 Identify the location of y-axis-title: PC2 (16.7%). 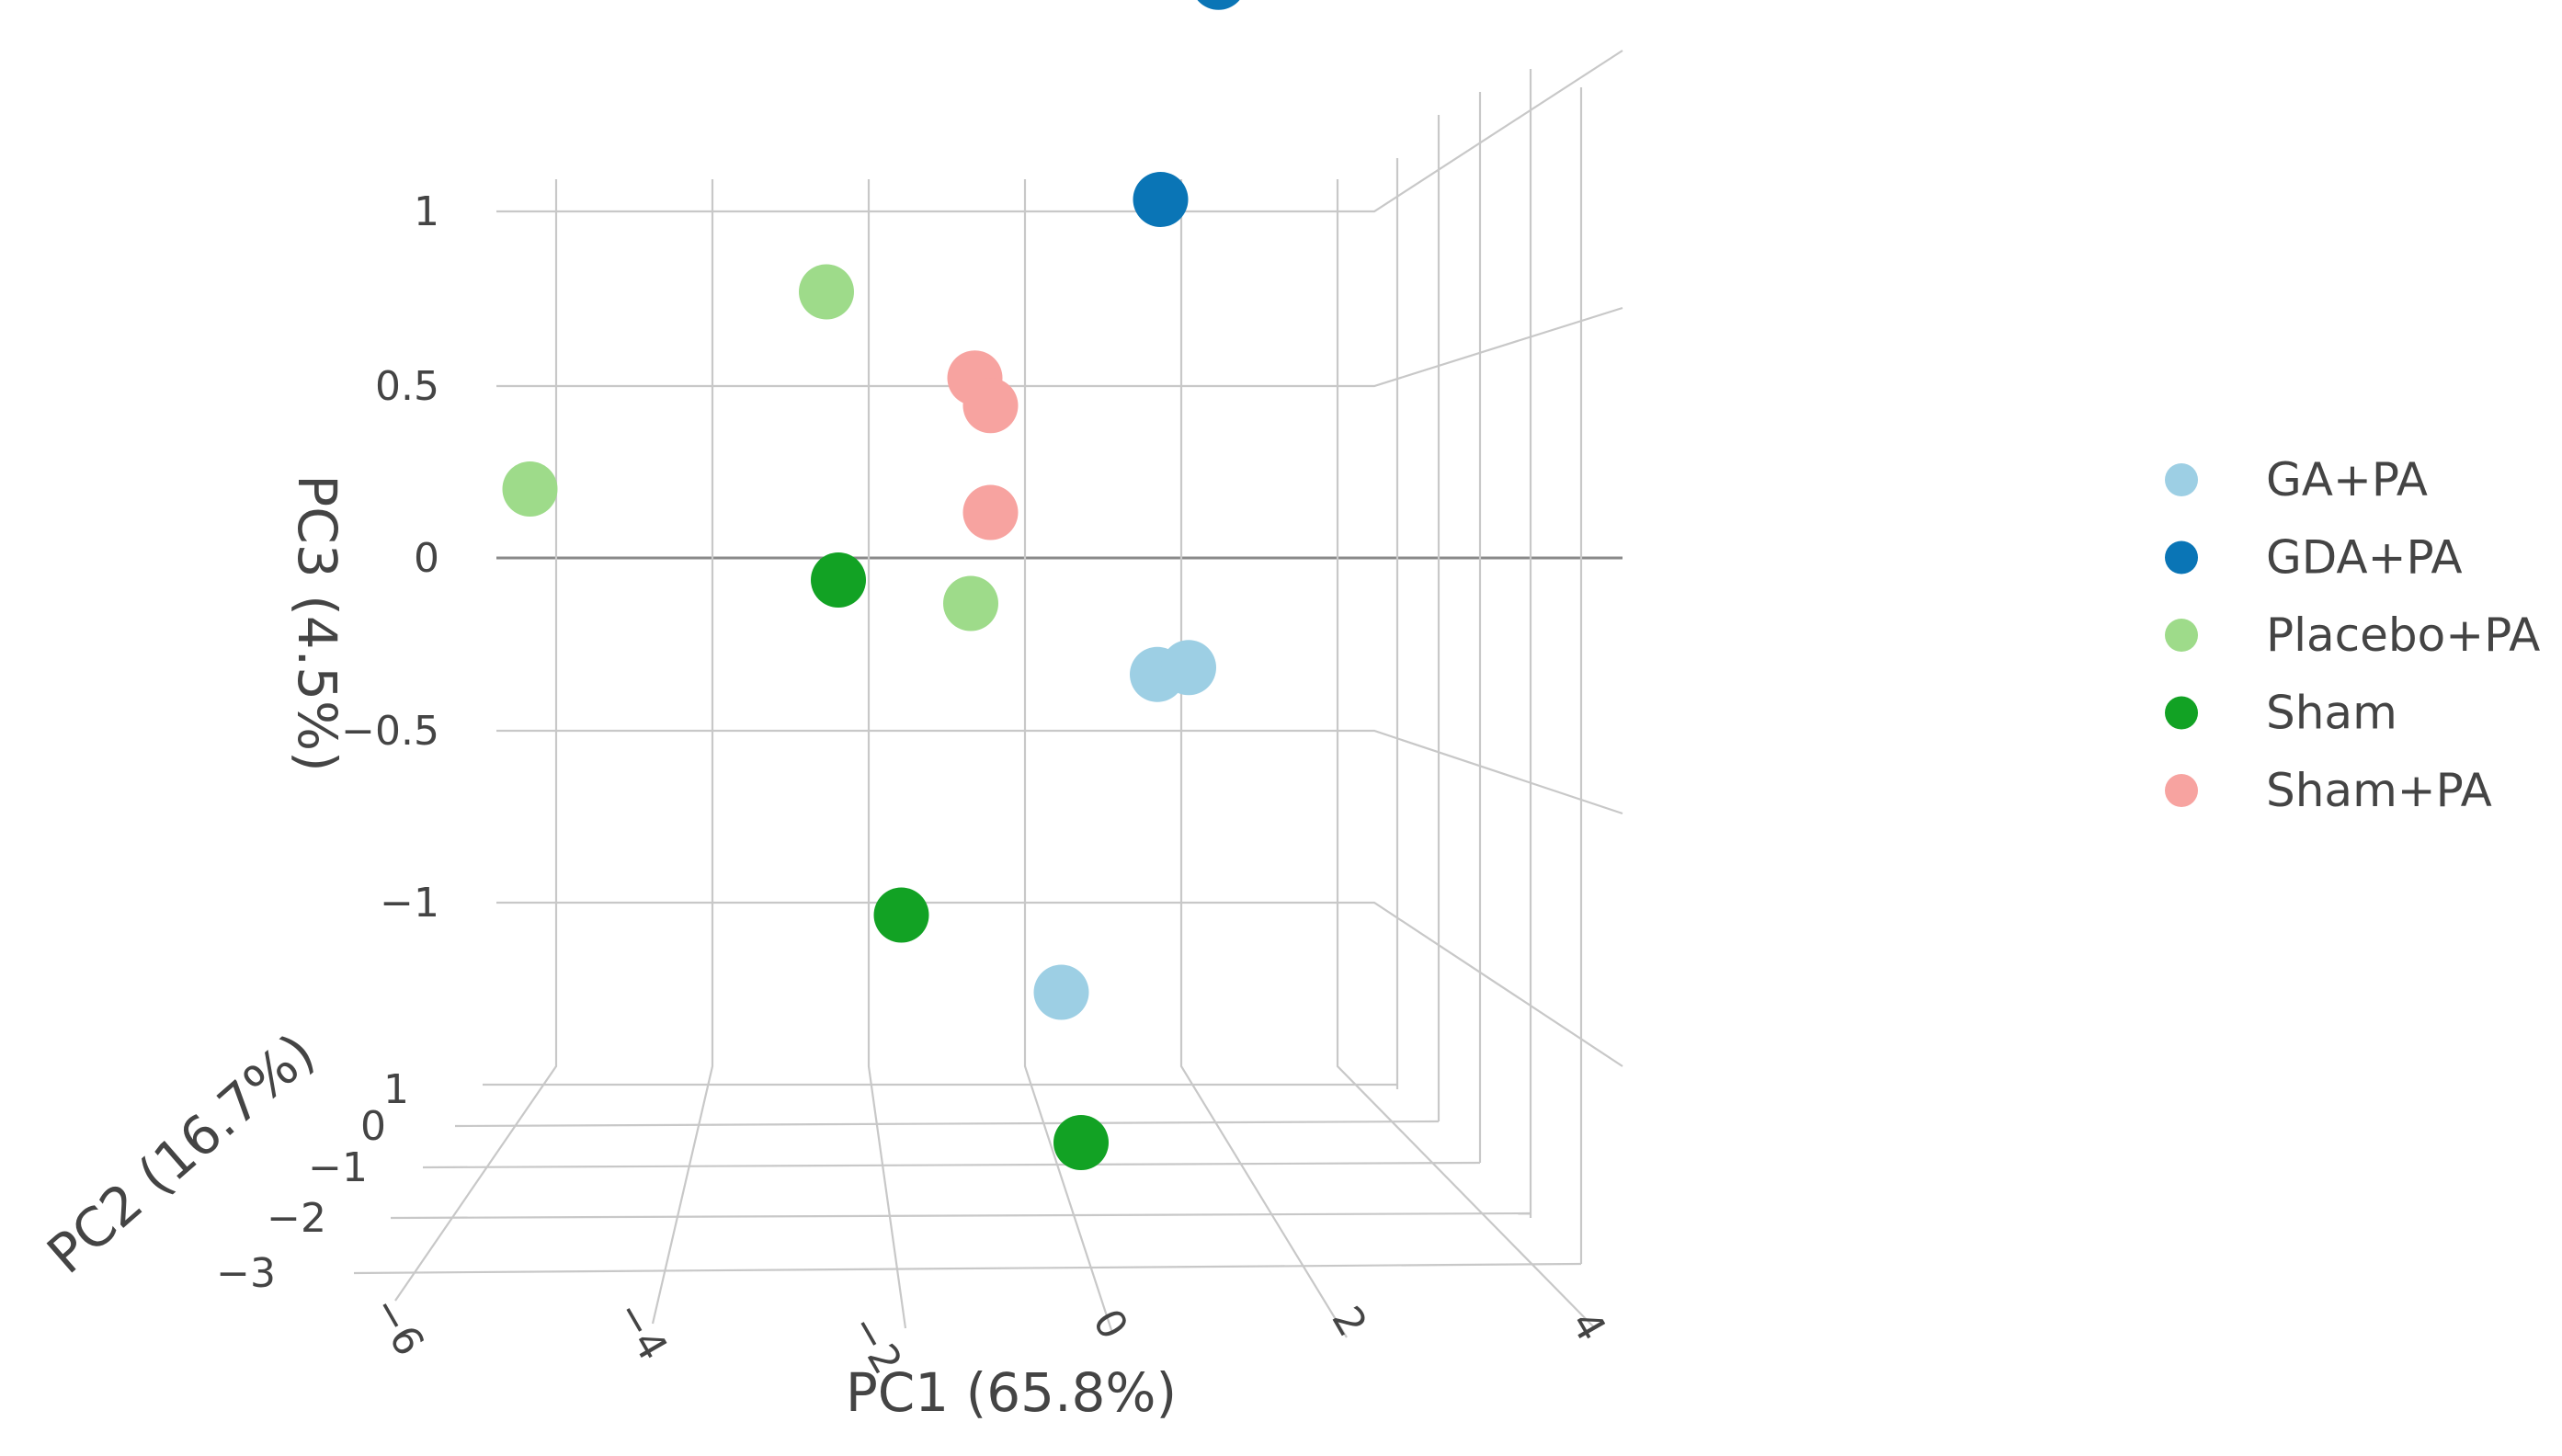
(181, 1153).